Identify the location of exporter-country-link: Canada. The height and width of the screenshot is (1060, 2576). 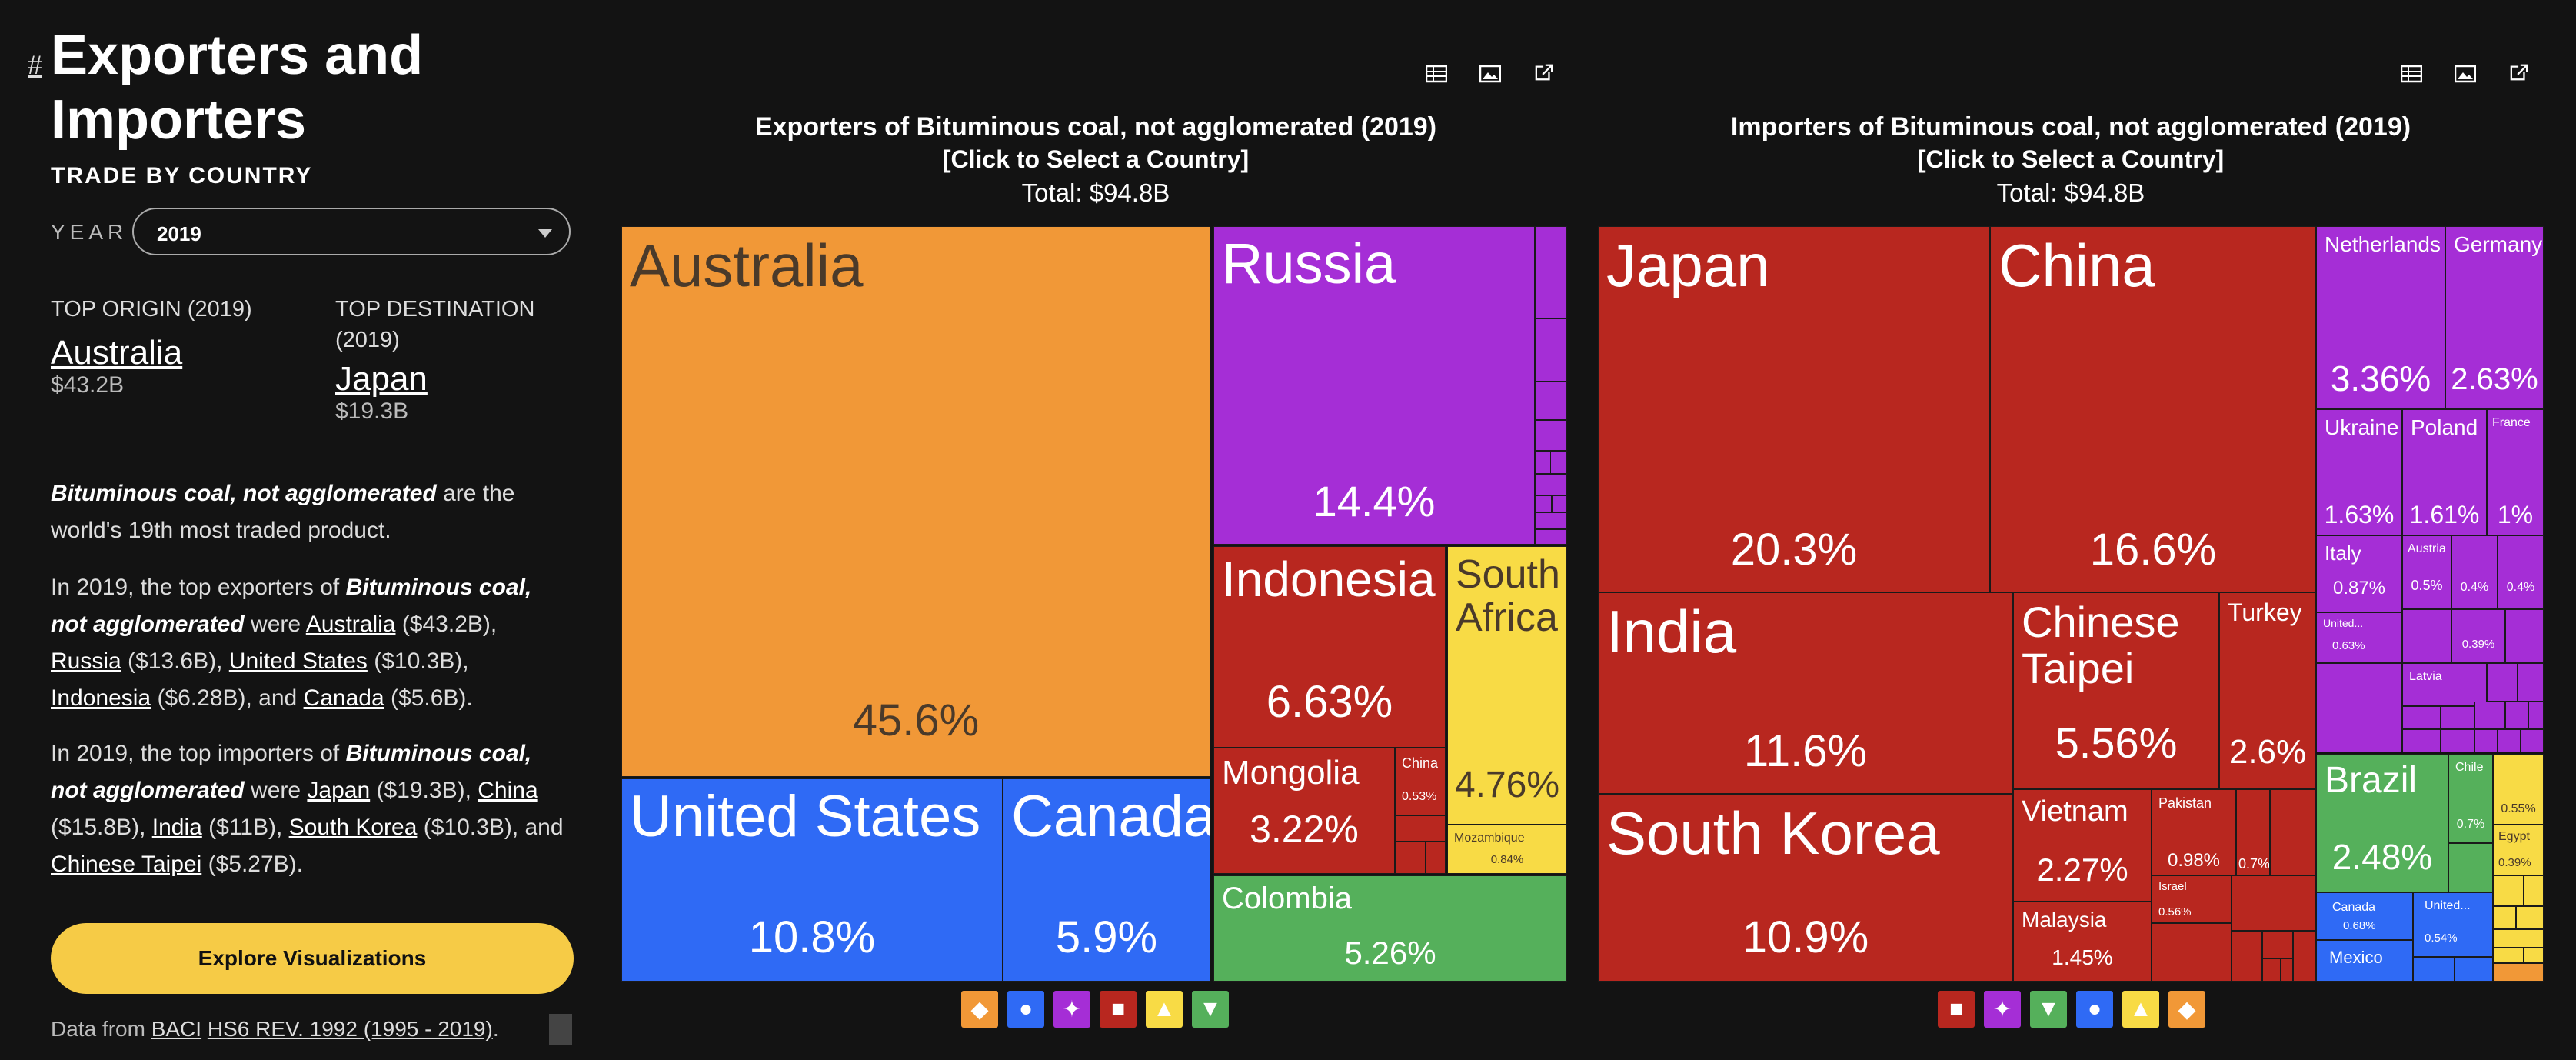
(344, 698).